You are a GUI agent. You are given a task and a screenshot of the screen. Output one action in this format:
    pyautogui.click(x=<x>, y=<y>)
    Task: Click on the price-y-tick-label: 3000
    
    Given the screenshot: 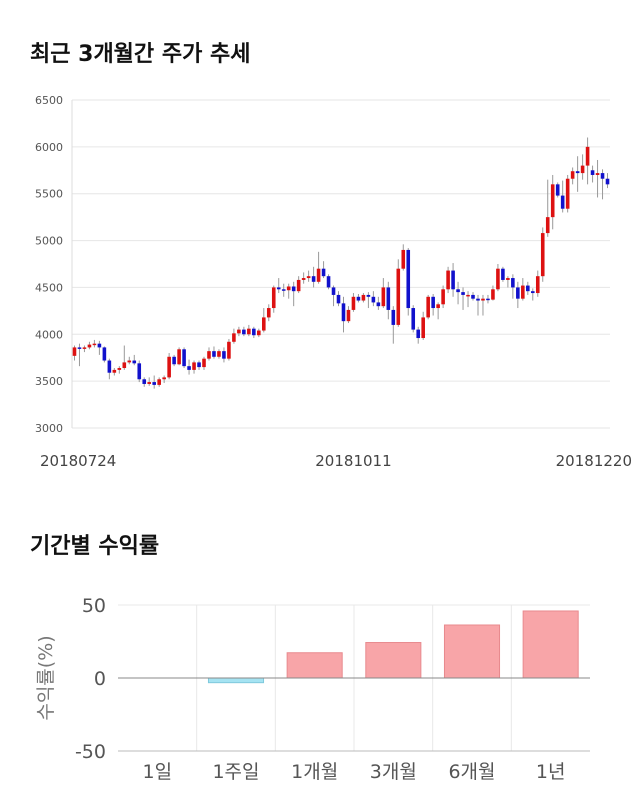 What is the action you would take?
    pyautogui.click(x=49, y=428)
    